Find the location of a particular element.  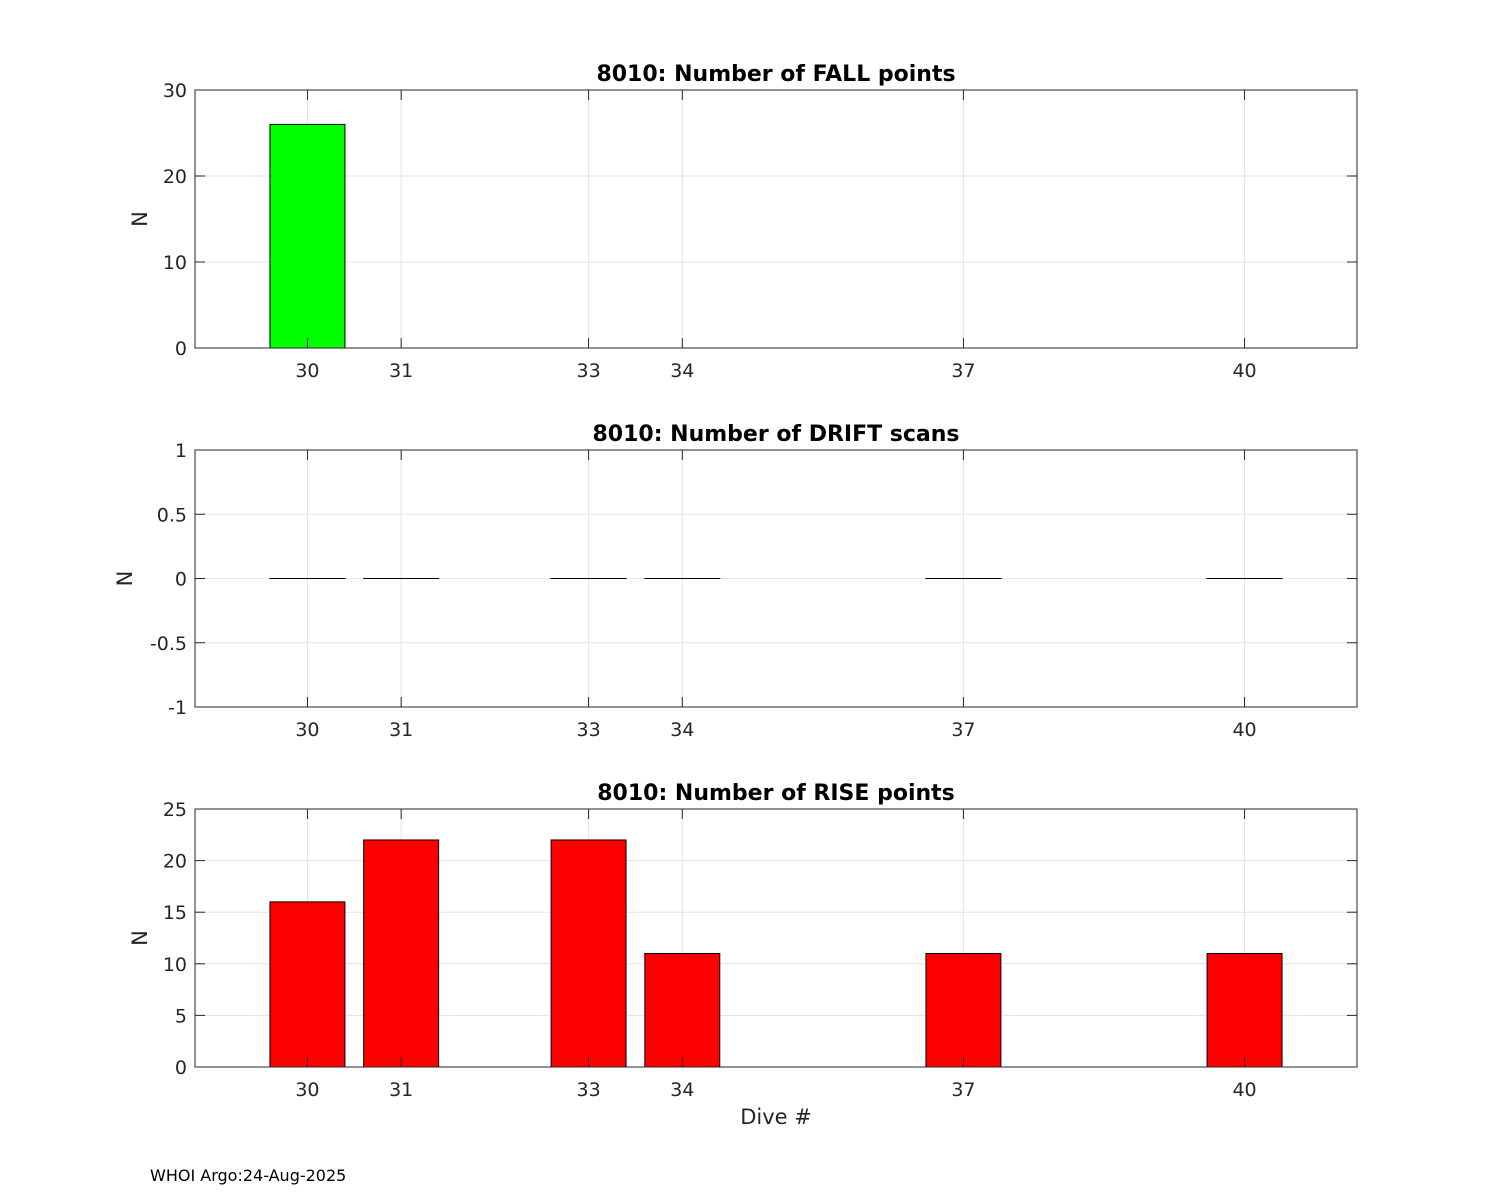

chart-title: 8010: Number of DRIFT scans is located at coordinates (775, 434).